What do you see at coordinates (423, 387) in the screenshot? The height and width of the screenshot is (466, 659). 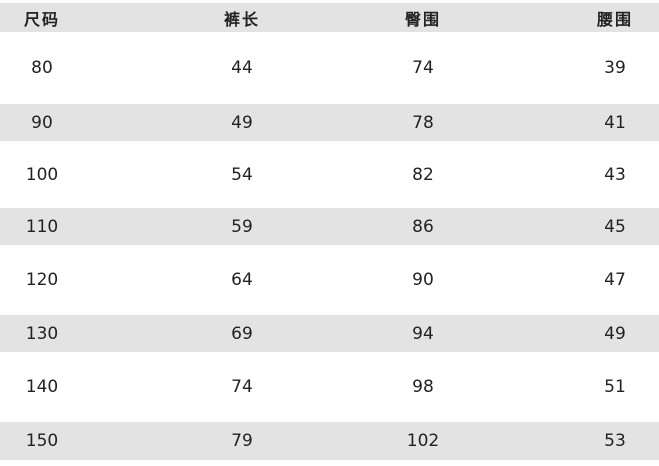 I see `table-cell: 98` at bounding box center [423, 387].